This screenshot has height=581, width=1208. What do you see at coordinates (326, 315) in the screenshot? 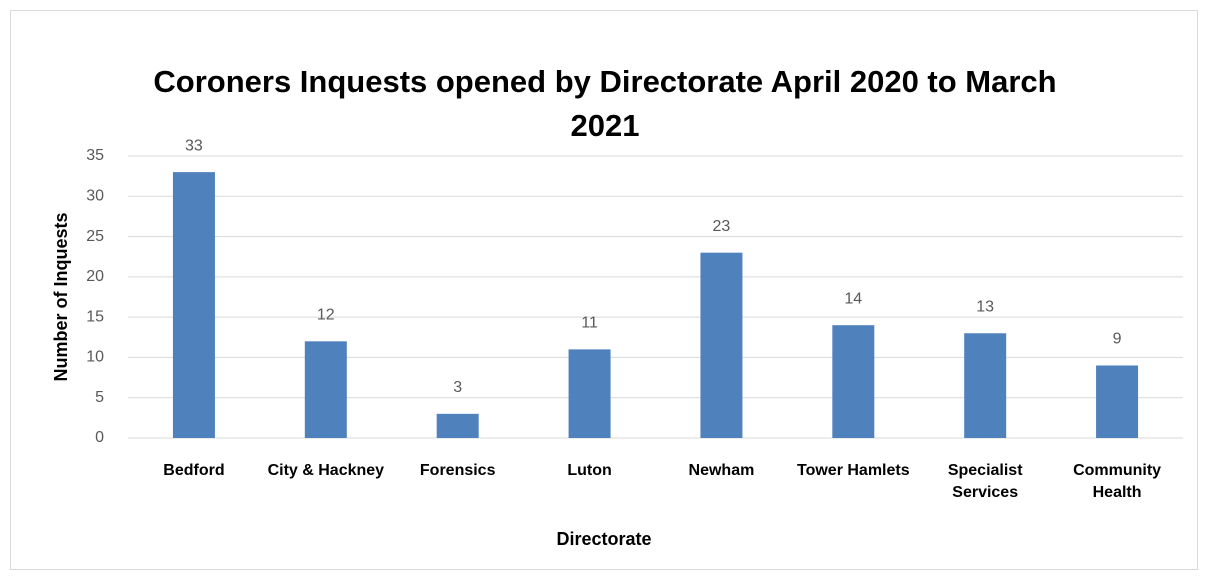
I see `data-label: 12` at bounding box center [326, 315].